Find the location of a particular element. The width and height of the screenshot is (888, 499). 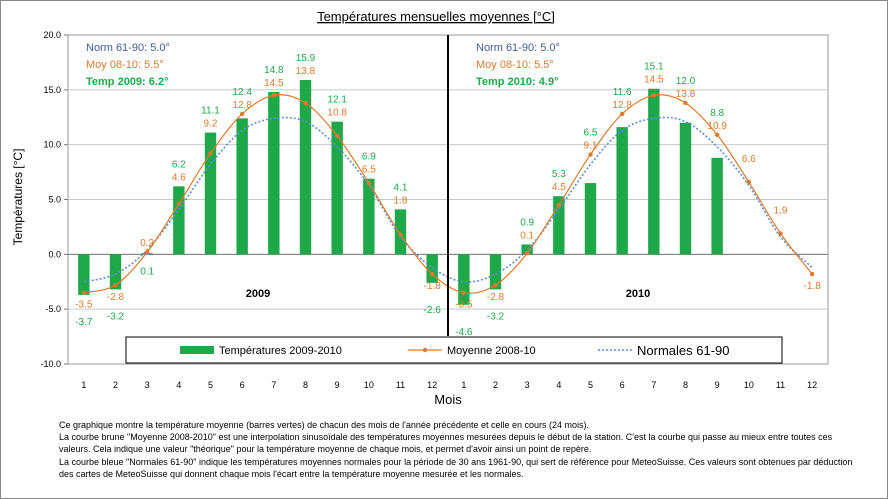

y-tick-label: 20.0 is located at coordinates (52, 35).